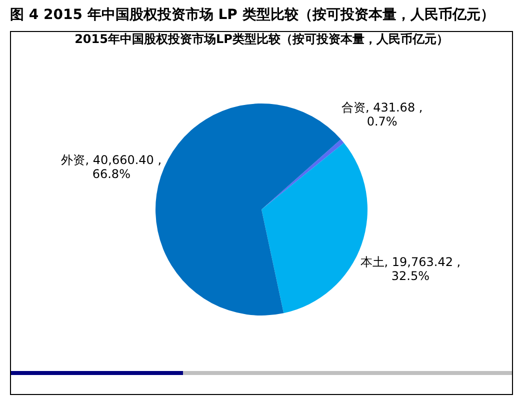  What do you see at coordinates (252, 15) in the screenshot?
I see `chart-title: 图 4 2015 年中国股权投资市场 LP 类型比较（按可投资本量，人民币亿元）` at bounding box center [252, 15].